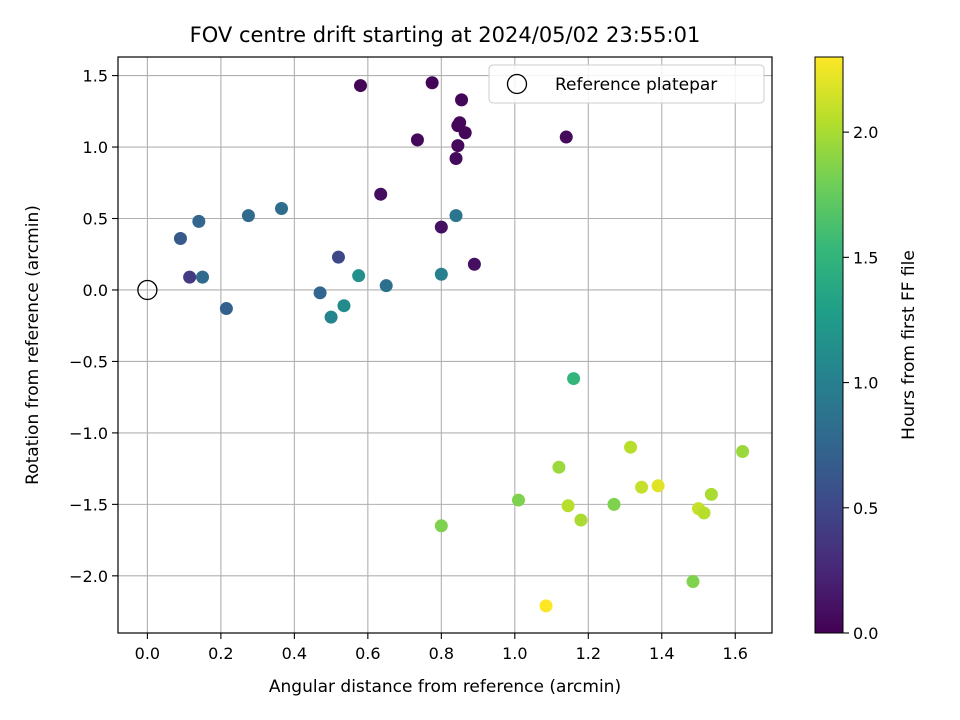 This screenshot has width=960, height=720. Describe the element at coordinates (88, 433) in the screenshot. I see `y-tick-label: −1.0` at that location.